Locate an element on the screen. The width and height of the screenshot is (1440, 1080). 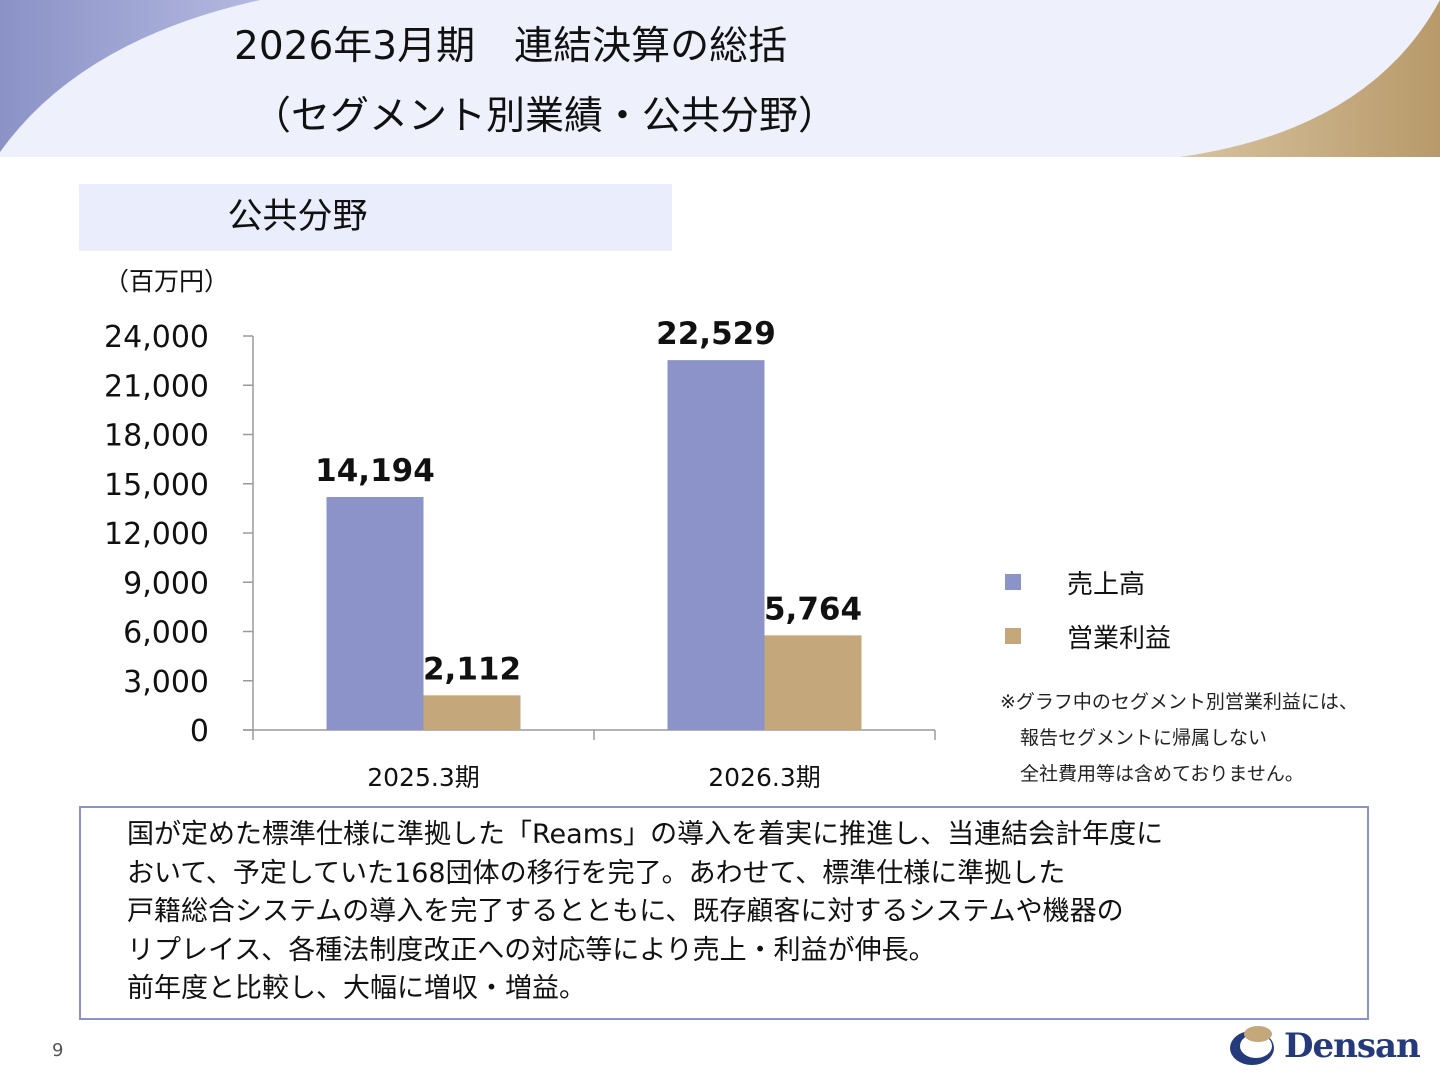
legend-label-sales: 売上高 is located at coordinates (1106, 584).